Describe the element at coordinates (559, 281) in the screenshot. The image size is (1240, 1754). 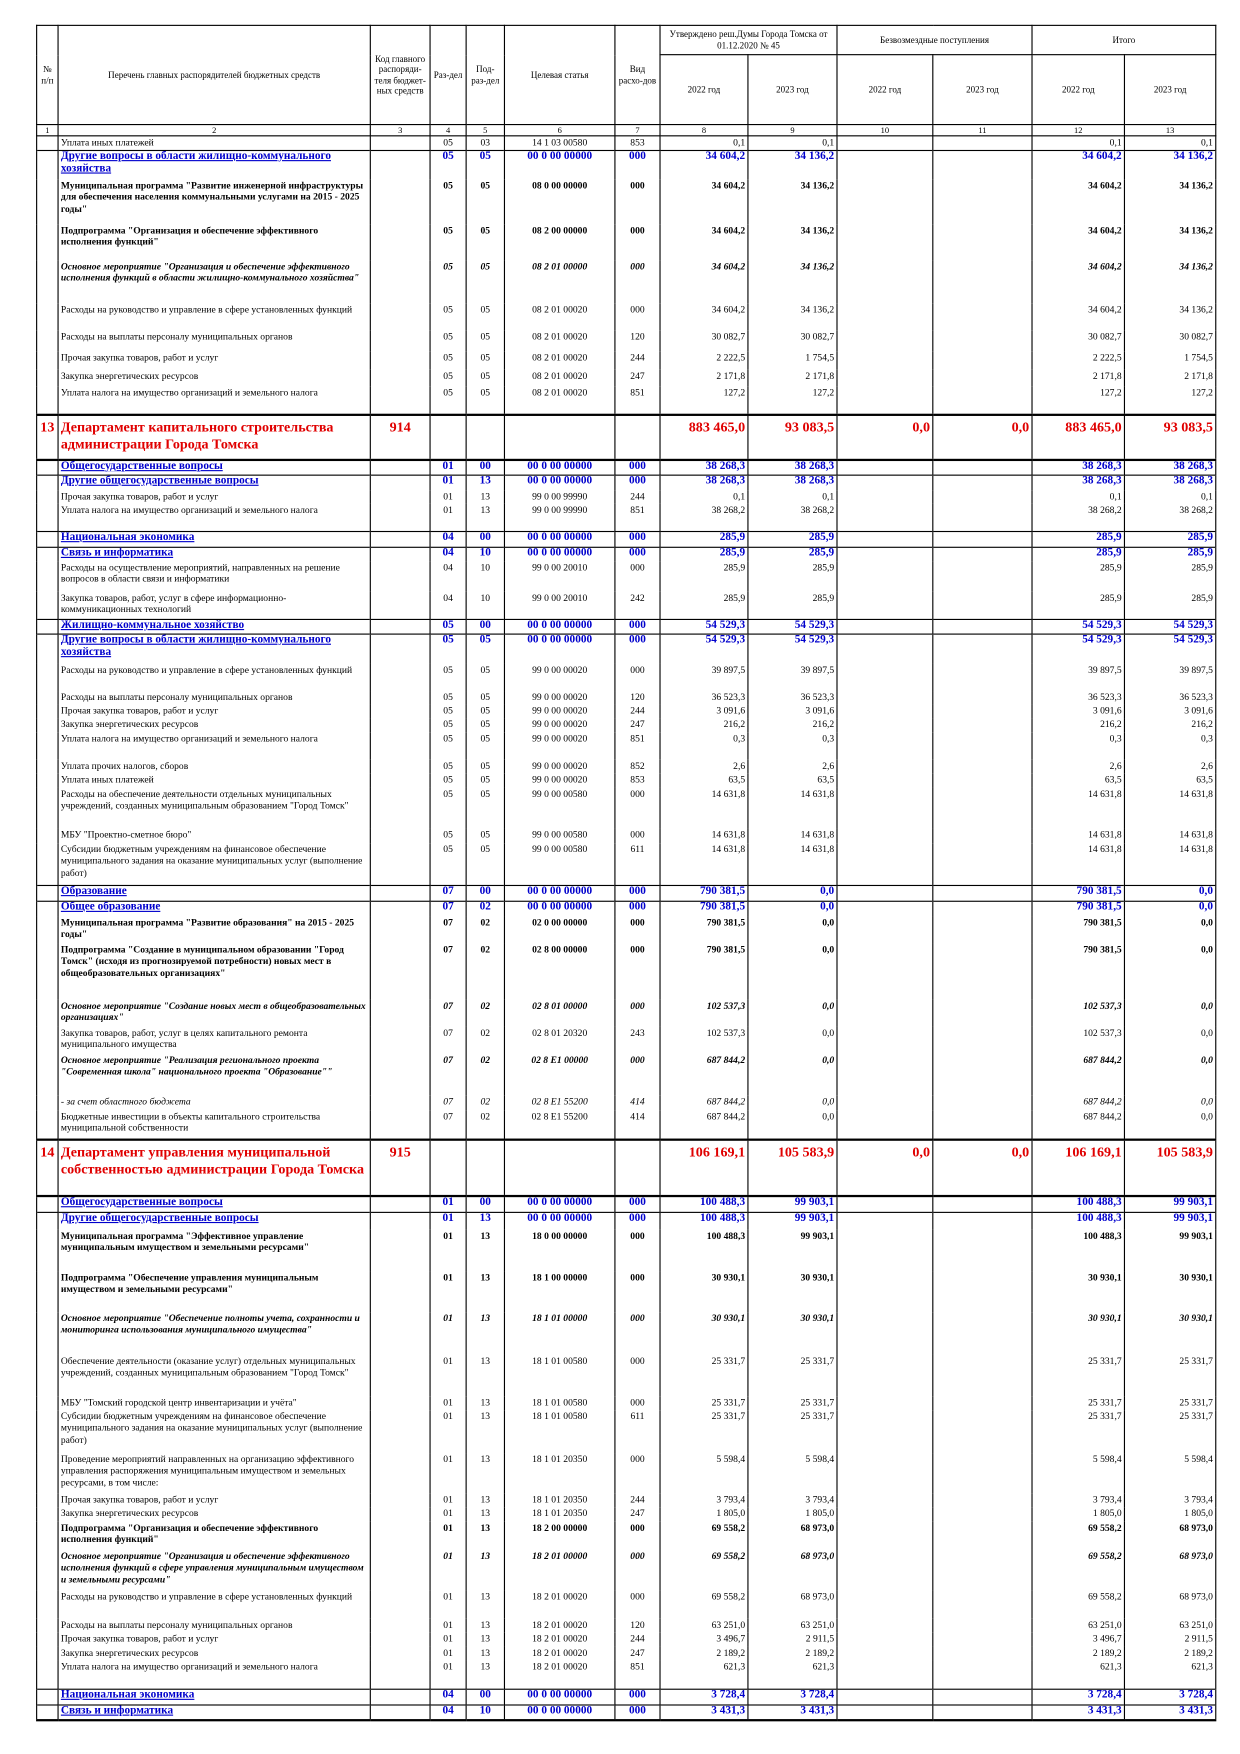
I see `budget-code: 08 2 01 00000` at that location.